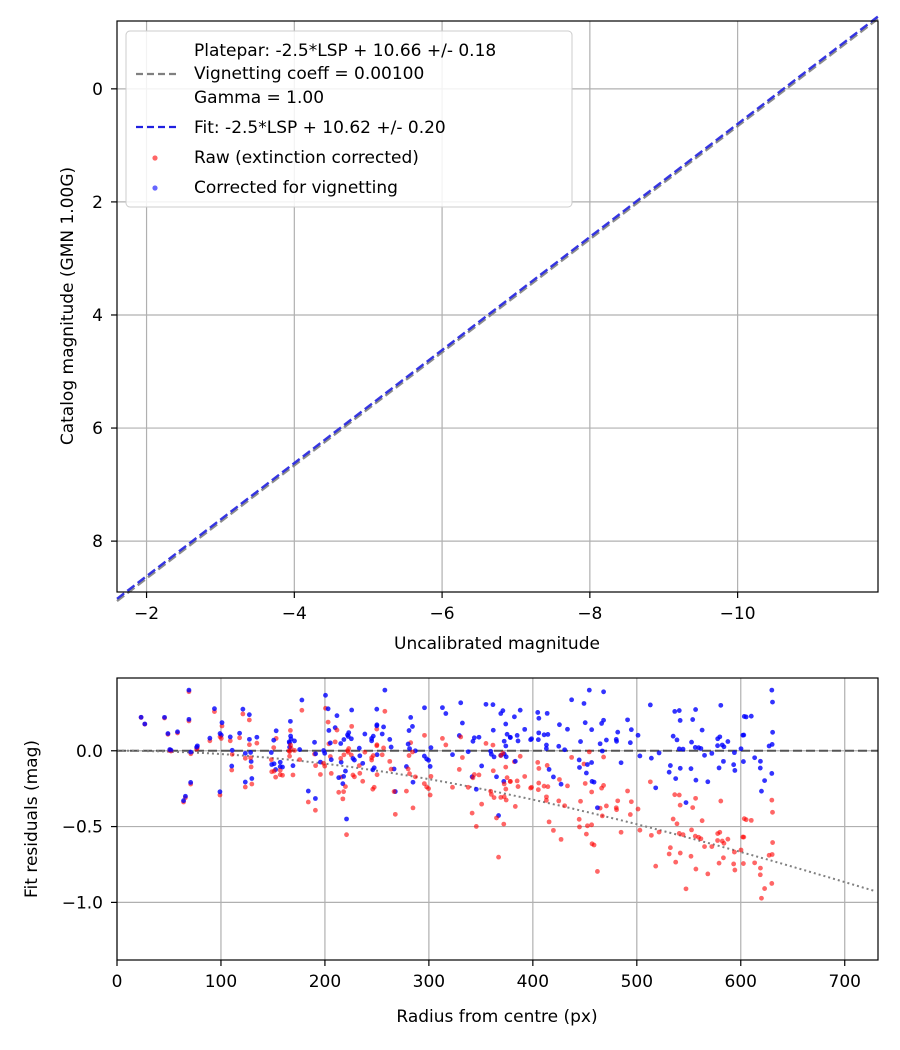 The height and width of the screenshot is (1050, 900). Describe the element at coordinates (221, 982) in the screenshot. I see `bottom-x-tick-label: 100` at that location.